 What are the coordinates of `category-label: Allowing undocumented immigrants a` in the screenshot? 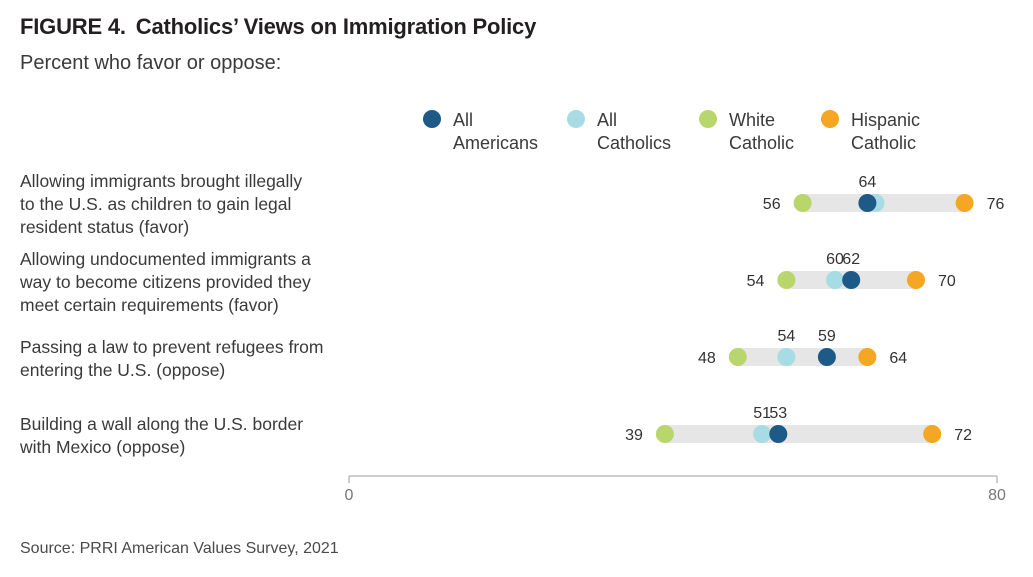 It's located at (165, 259).